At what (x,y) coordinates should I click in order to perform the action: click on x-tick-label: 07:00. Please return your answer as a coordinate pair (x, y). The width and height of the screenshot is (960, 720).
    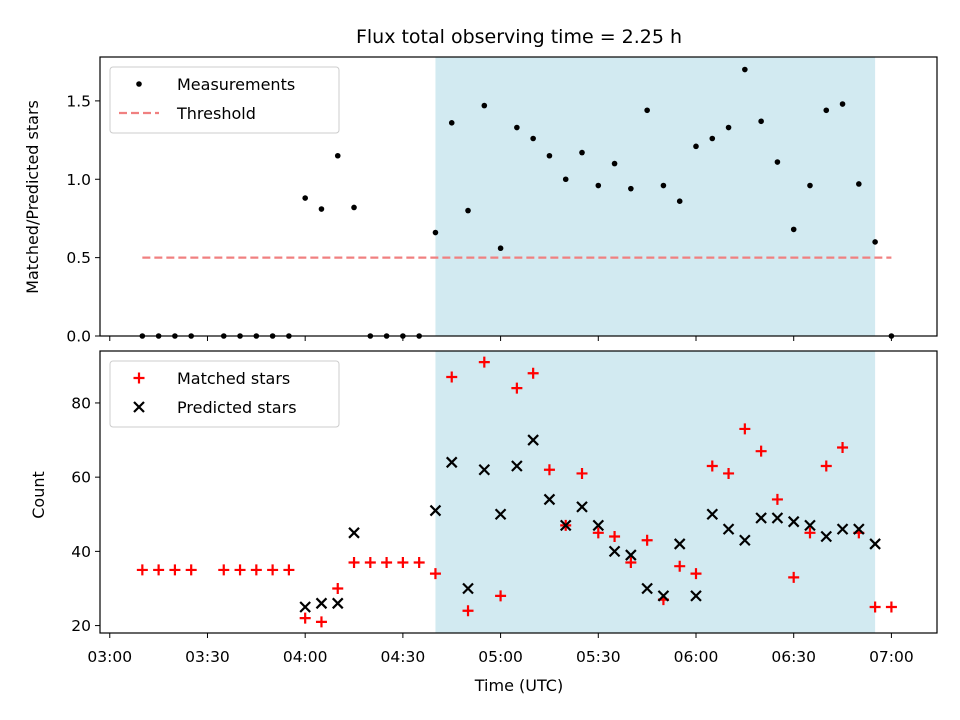
    Looking at the image, I should click on (891, 657).